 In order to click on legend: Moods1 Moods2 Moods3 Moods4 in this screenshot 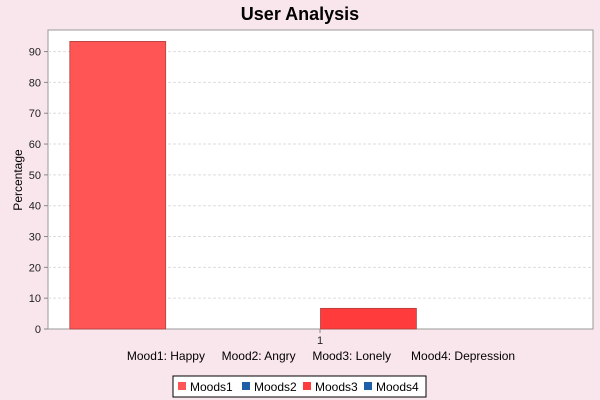, I will do `click(299, 386)`.